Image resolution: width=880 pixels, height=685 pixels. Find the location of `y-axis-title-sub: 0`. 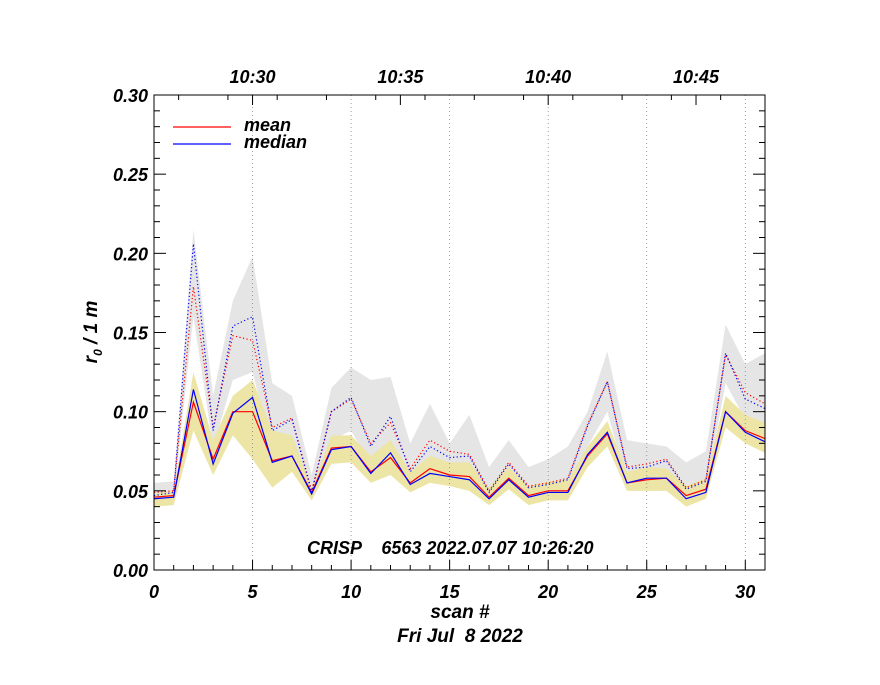

y-axis-title-sub: 0 is located at coordinates (98, 352).